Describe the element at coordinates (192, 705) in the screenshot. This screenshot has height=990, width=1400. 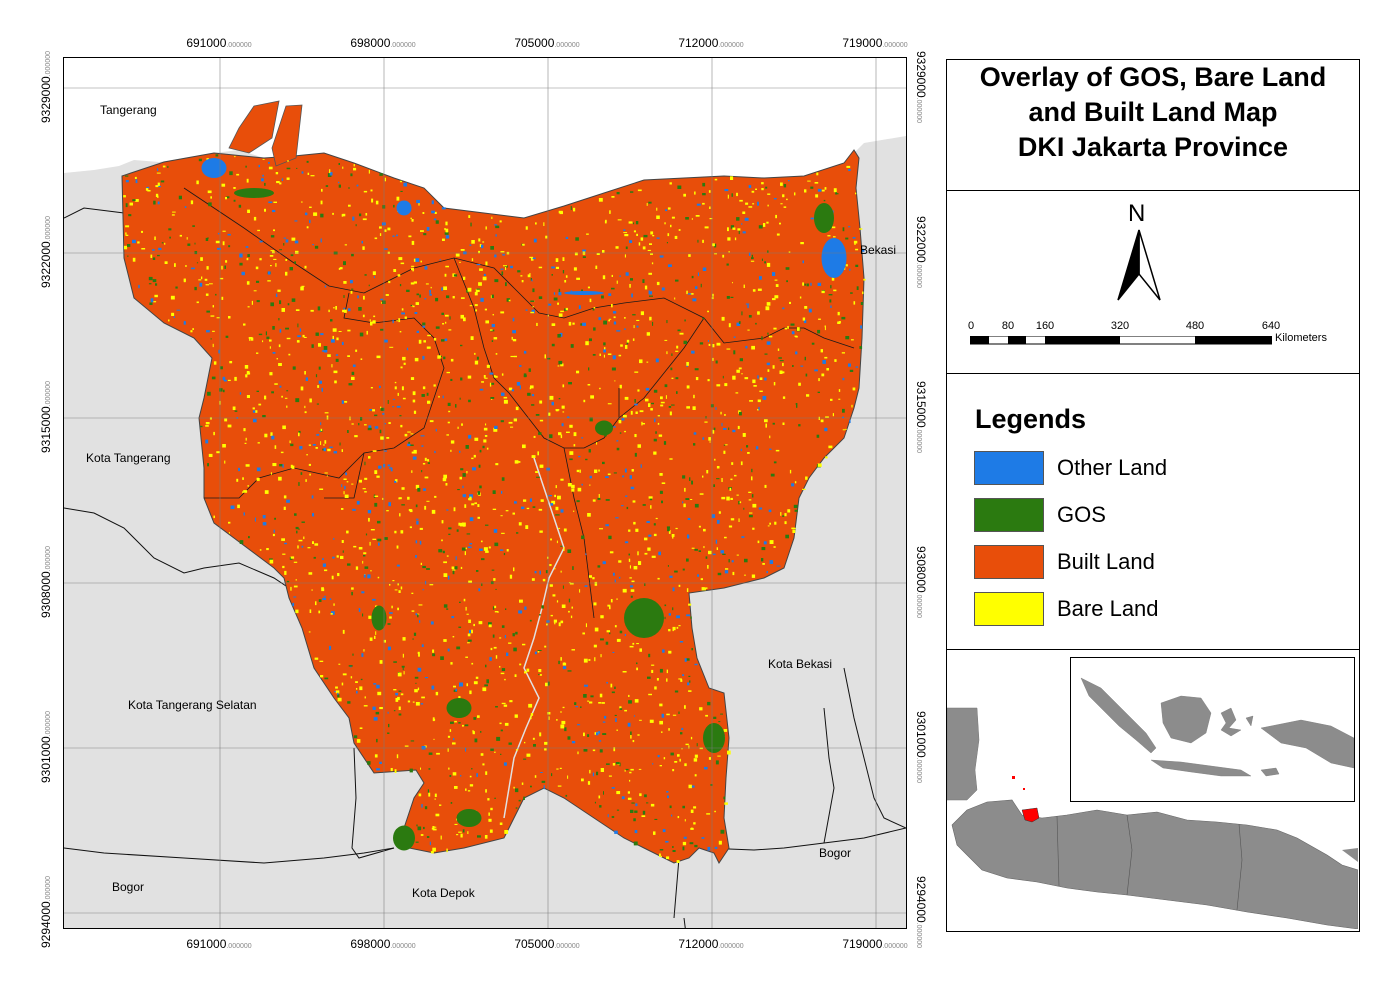
I see `region-label-kota-tangerang-selatan: Kota Tangerang Selatan` at that location.